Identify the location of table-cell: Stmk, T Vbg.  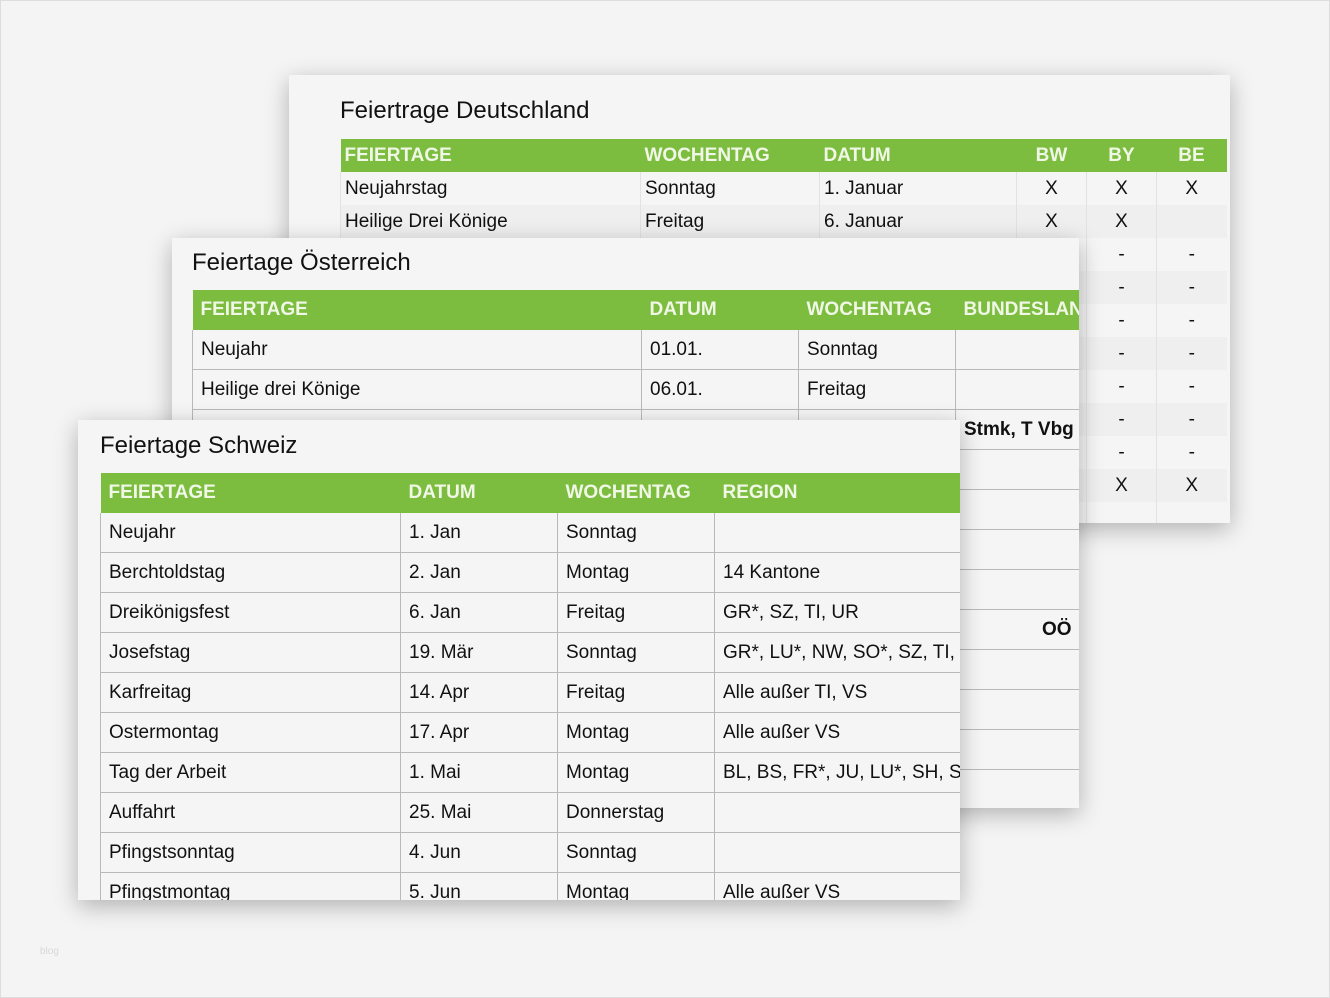
(1017, 429).